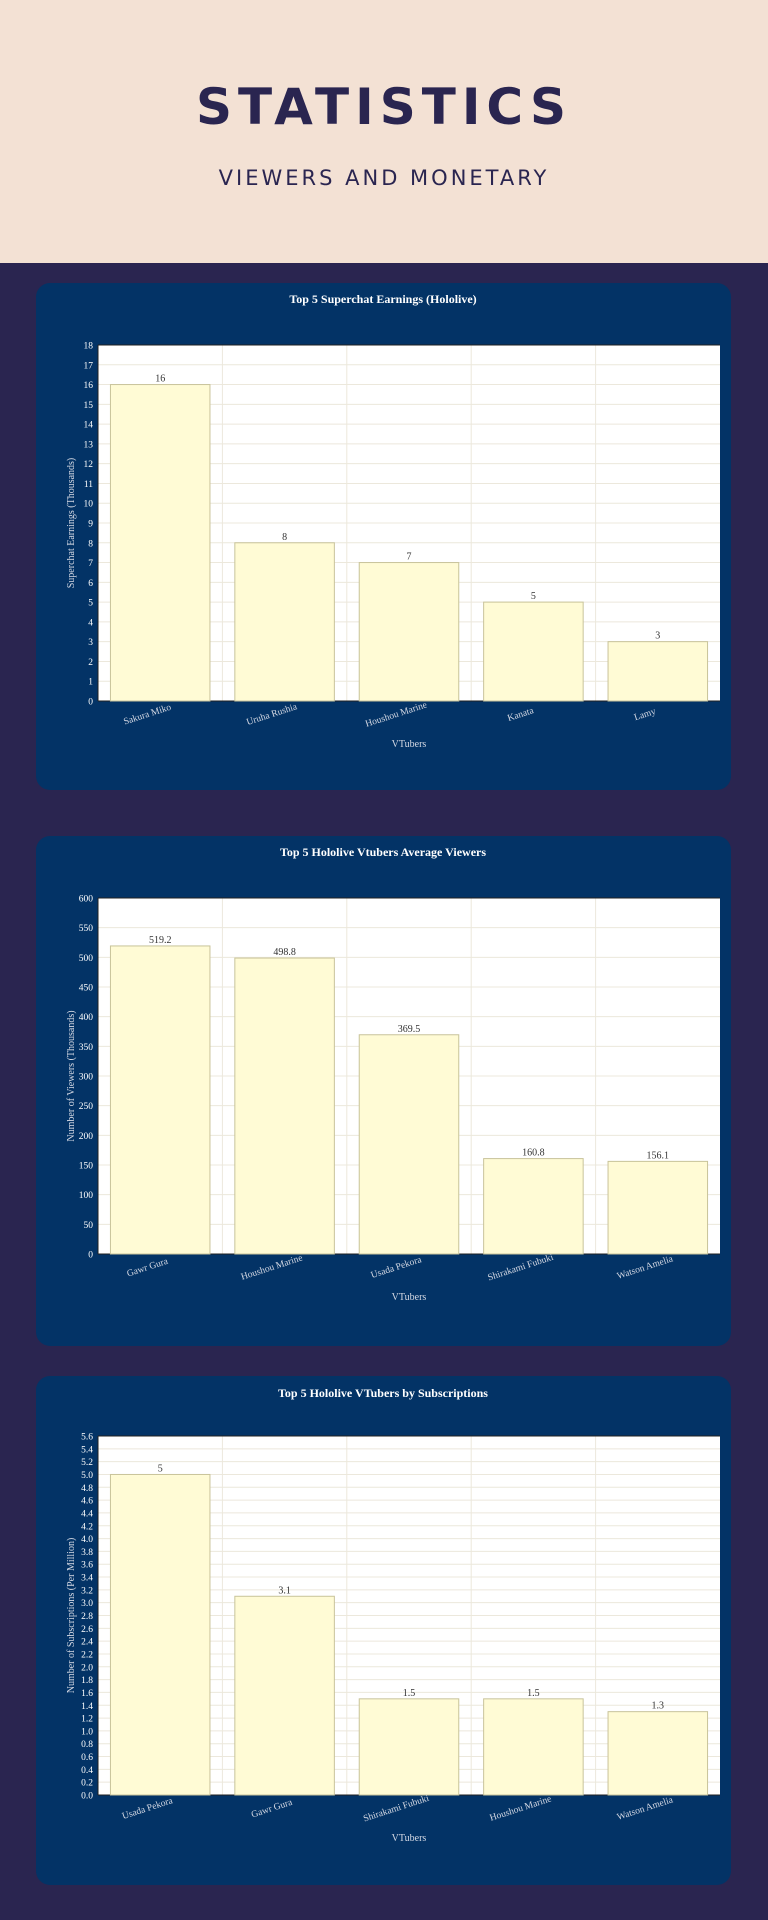  I want to click on y-tick-label: 300, so click(86, 1078).